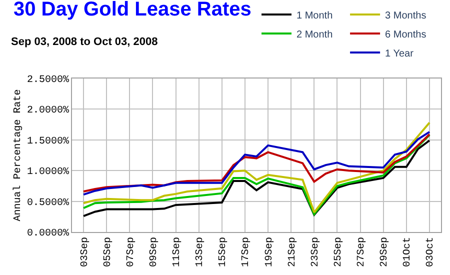 This screenshot has width=450, height=275. What do you see at coordinates (224, 252) in the screenshot?
I see `x-tick-label: 15Sep` at bounding box center [224, 252].